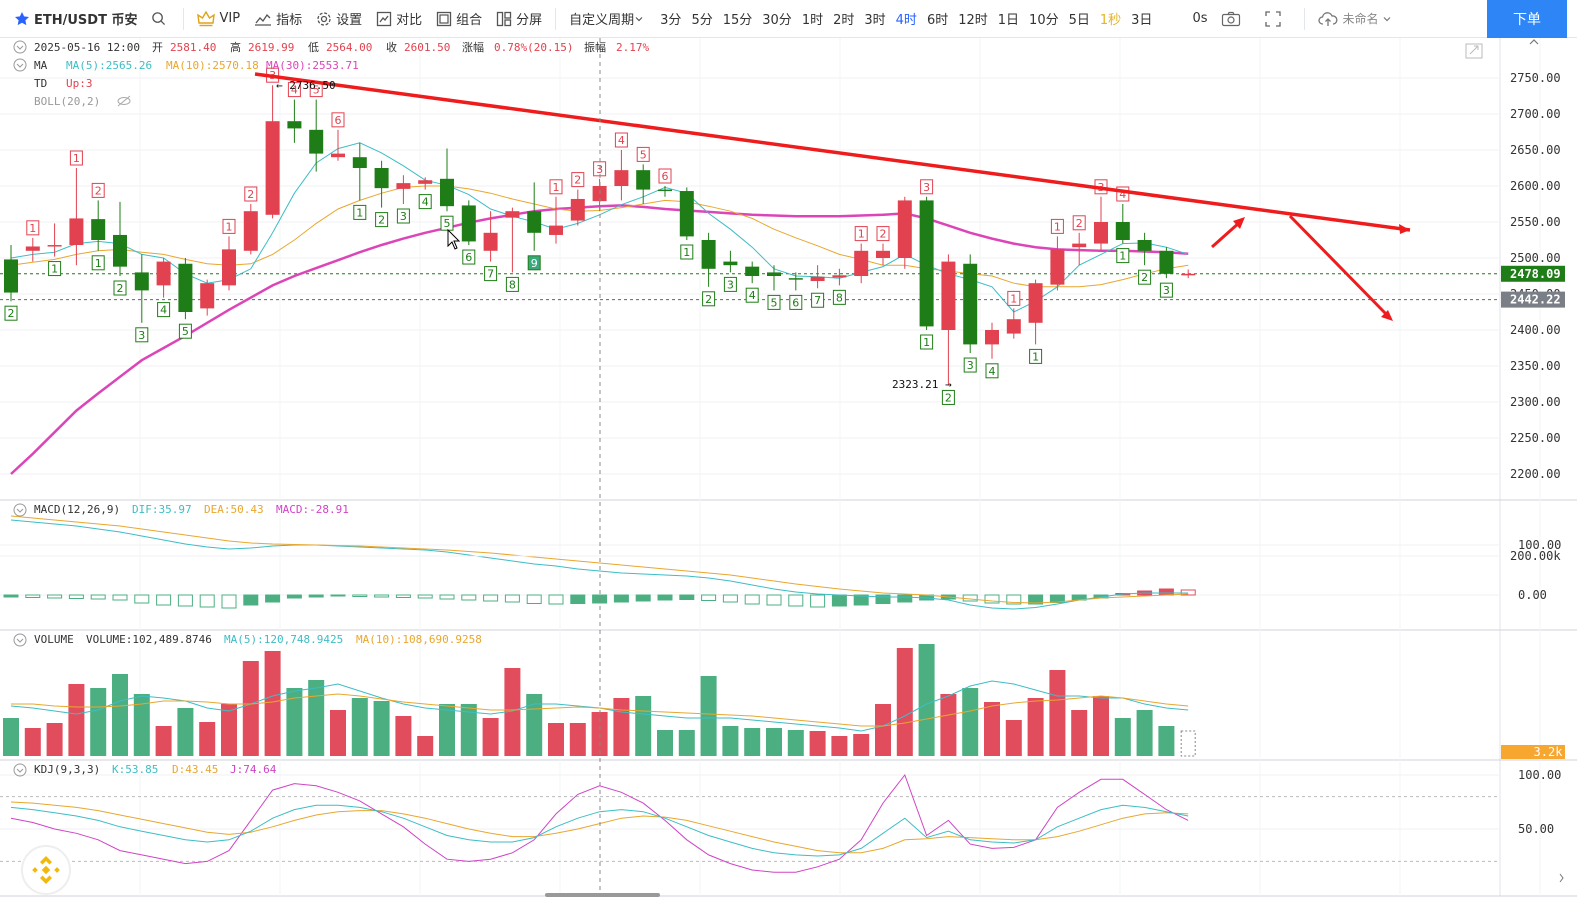 Image resolution: width=1577 pixels, height=901 pixels. Describe the element at coordinates (519, 19) in the screenshot. I see `split-screen-button: 分屏` at that location.